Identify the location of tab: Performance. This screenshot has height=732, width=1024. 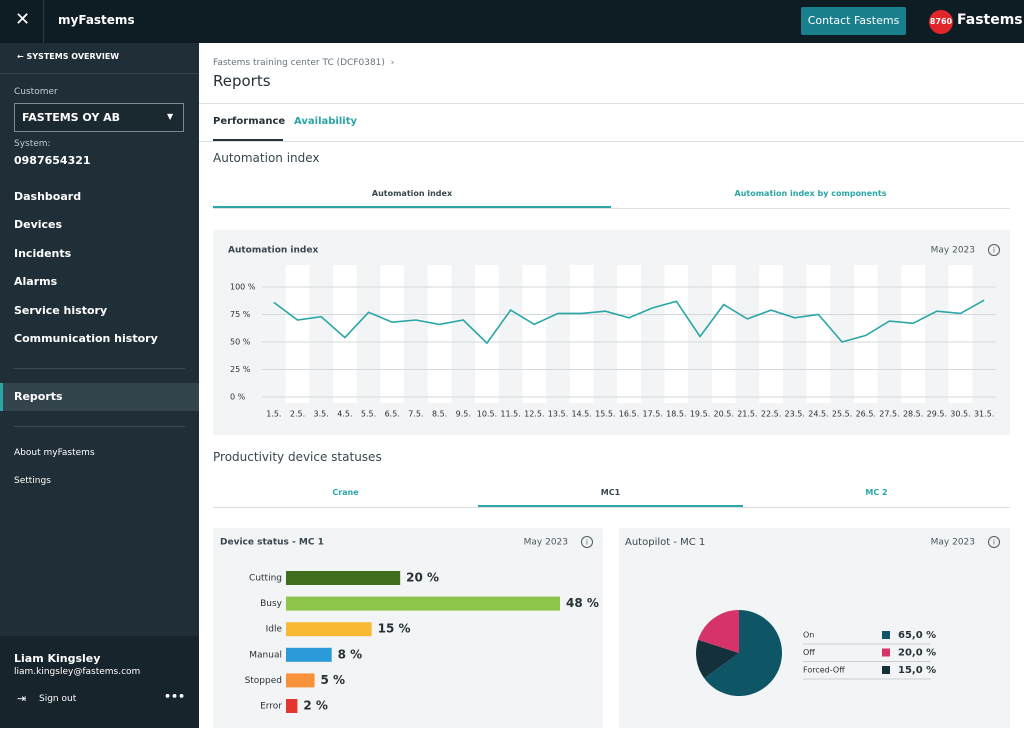
(249, 121).